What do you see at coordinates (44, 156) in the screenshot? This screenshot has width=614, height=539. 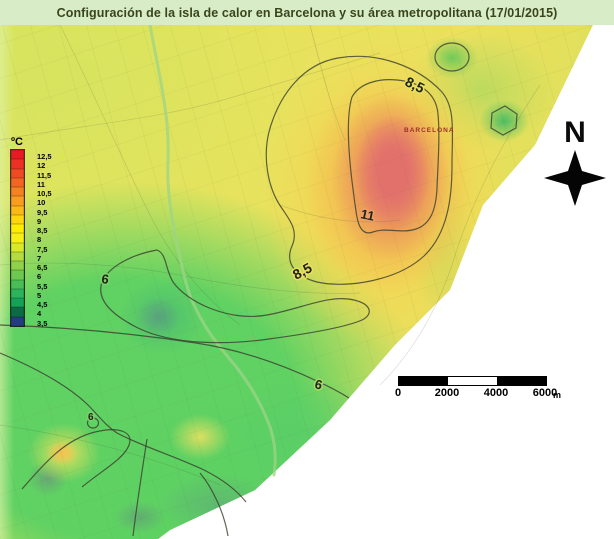 I see `legend-label: 12,5` at bounding box center [44, 156].